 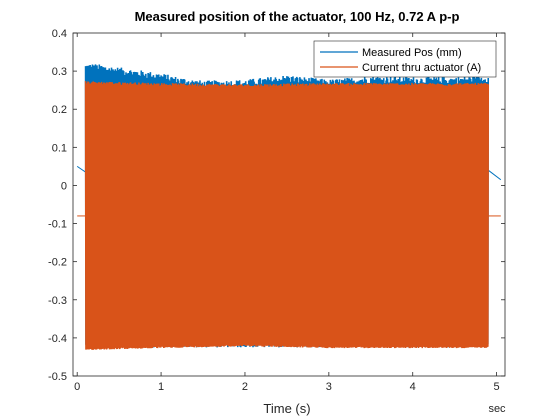 I want to click on x-tick-label-3: 3, so click(x=329, y=387).